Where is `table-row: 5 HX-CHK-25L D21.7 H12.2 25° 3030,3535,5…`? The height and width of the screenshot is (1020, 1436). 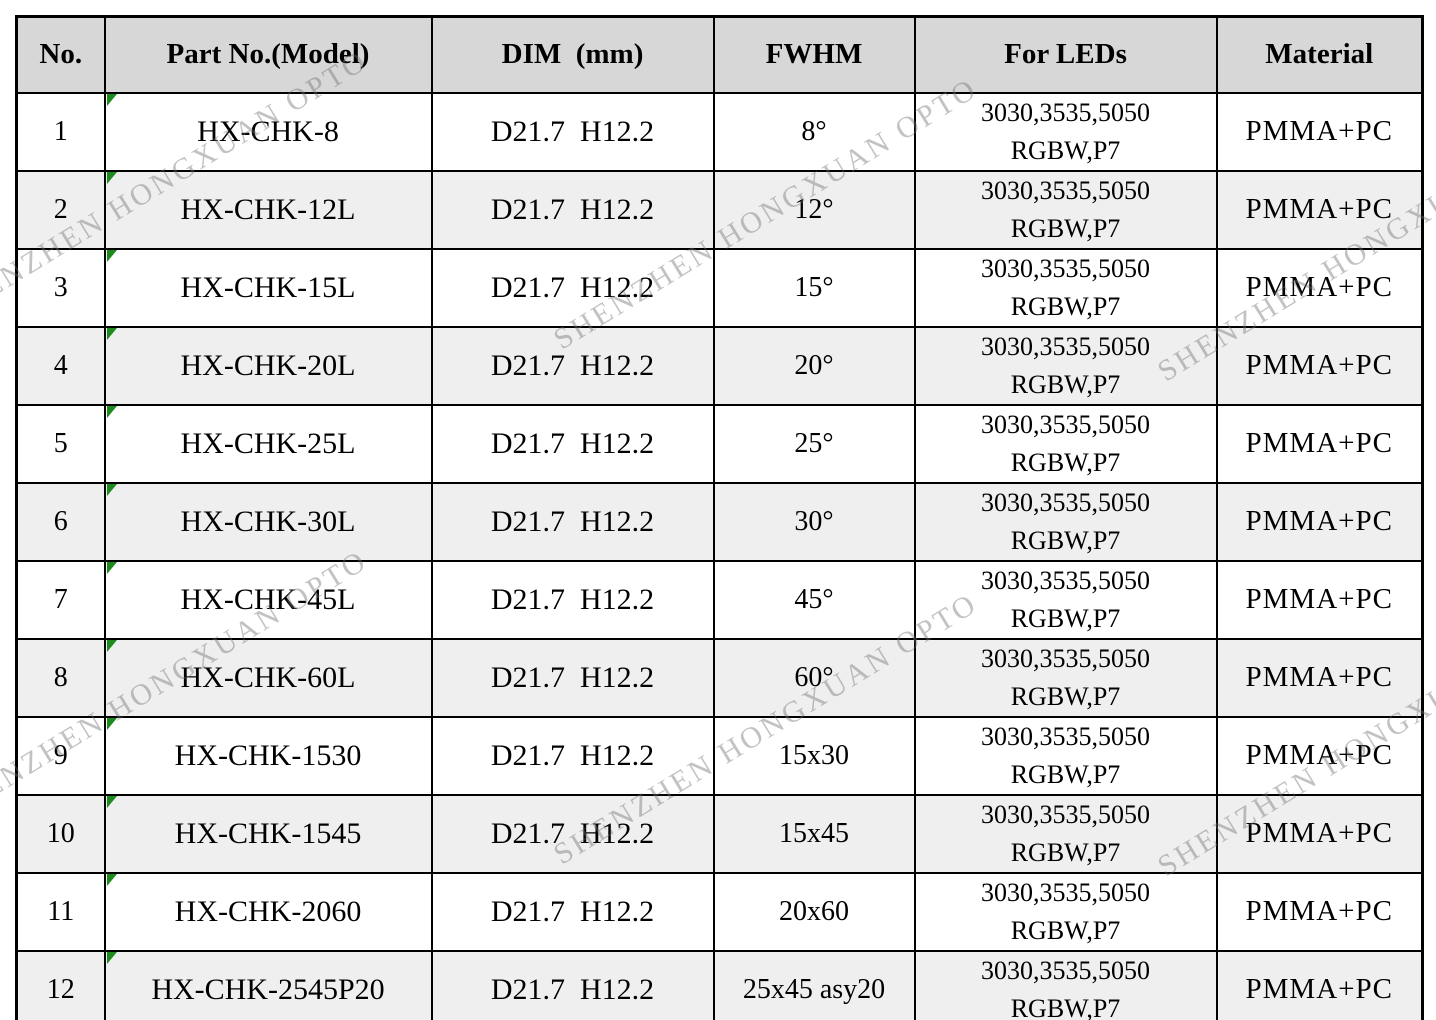 table-row: 5 HX-CHK-25L D21.7 H12.2 25° 3030,3535,5… is located at coordinates (719, 443).